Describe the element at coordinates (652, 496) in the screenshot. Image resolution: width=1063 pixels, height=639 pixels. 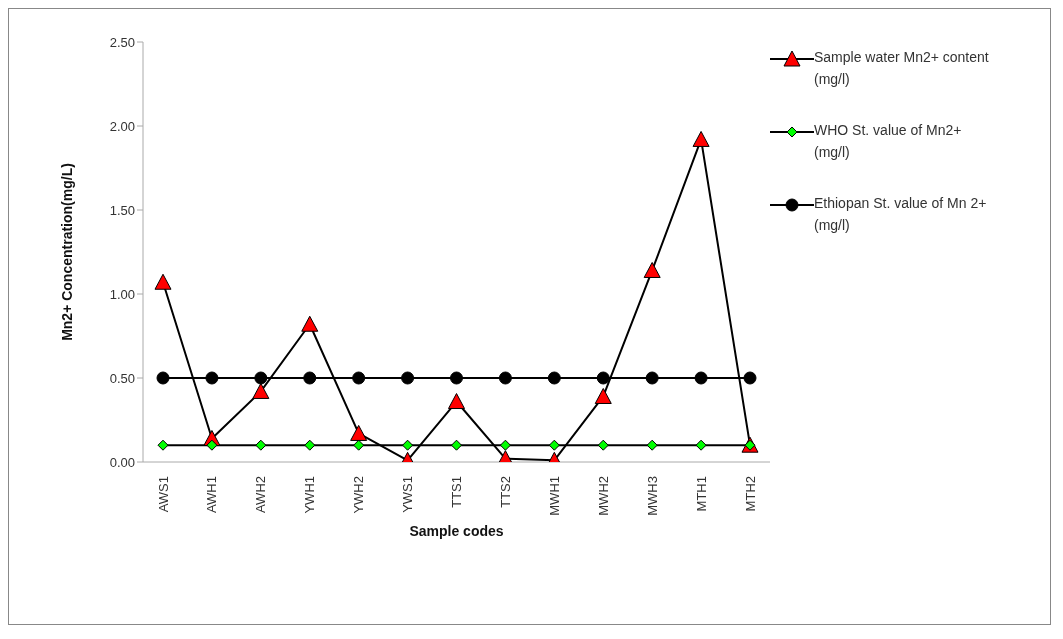
I see `x-tick-label: MWH3` at that location.